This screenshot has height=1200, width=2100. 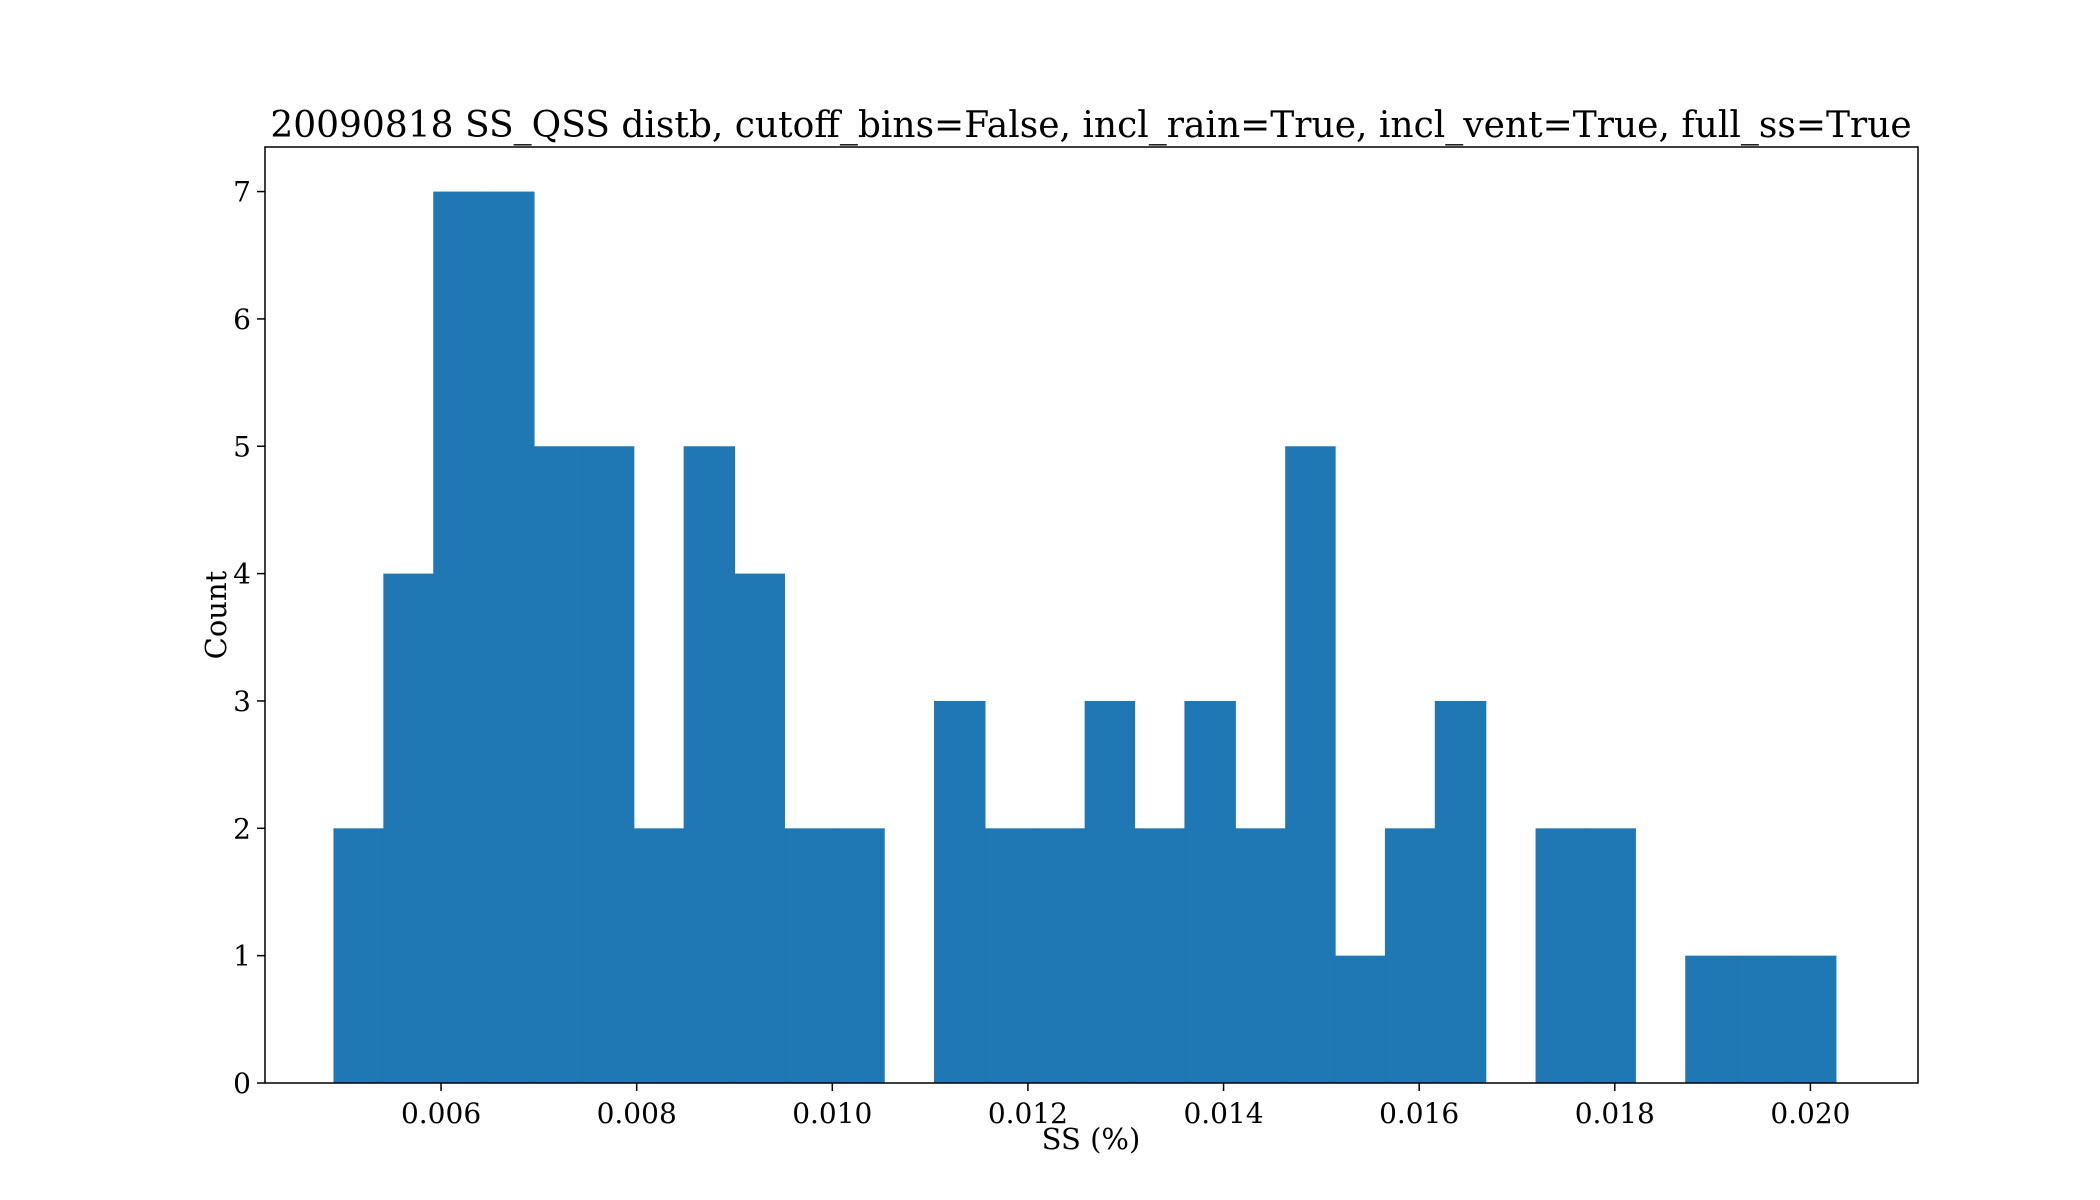 What do you see at coordinates (1810, 1113) in the screenshot?
I see `x-tick-label: 0.020` at bounding box center [1810, 1113].